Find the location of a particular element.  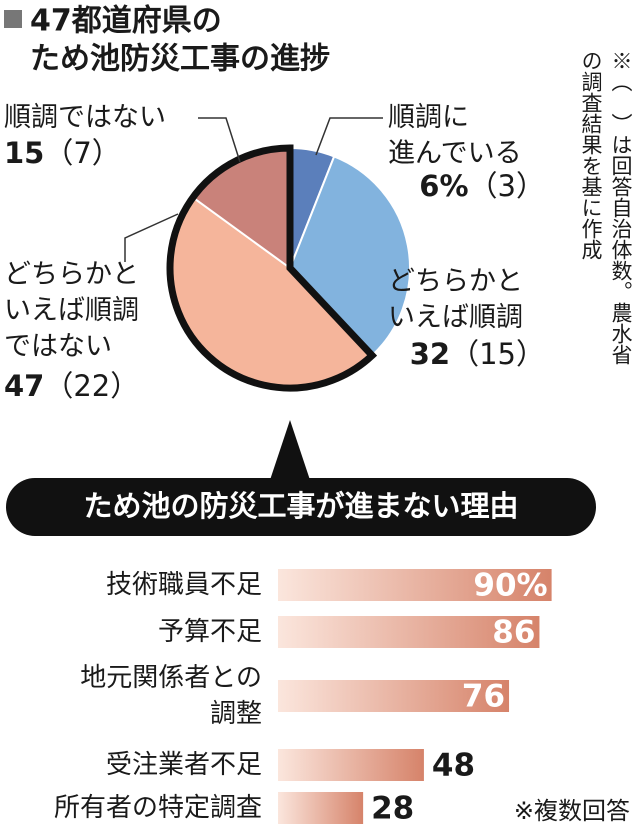

slice-value: 47（22） is located at coordinates (71, 386).